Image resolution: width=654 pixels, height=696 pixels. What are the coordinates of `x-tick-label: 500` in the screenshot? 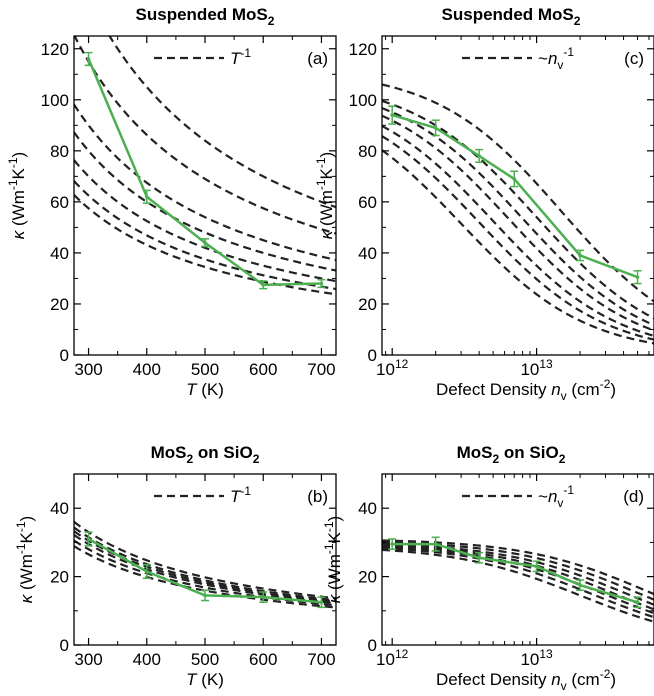 It's located at (205, 659).